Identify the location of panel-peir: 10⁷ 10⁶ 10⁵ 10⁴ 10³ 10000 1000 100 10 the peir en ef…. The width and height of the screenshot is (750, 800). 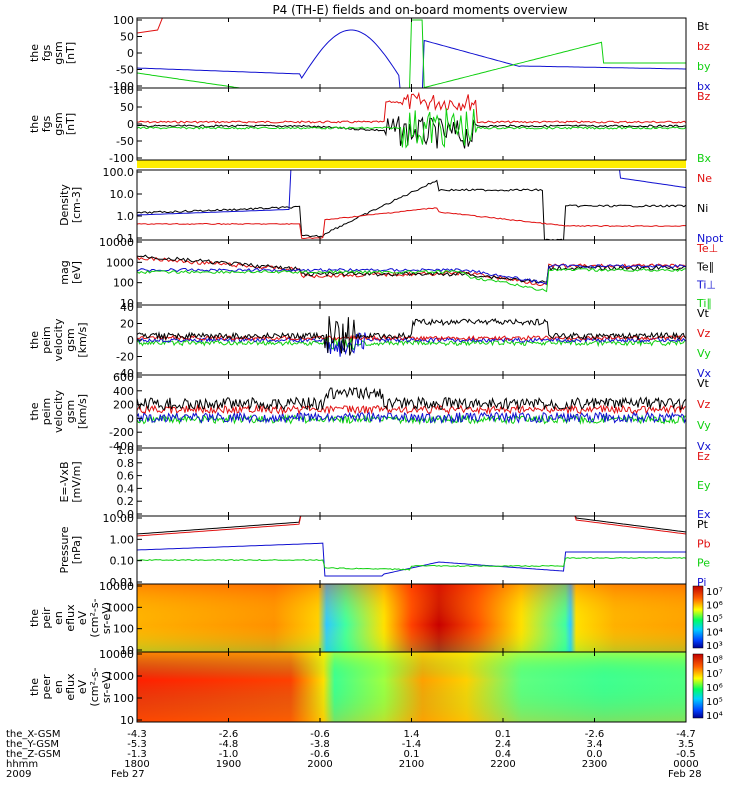
(375, 618).